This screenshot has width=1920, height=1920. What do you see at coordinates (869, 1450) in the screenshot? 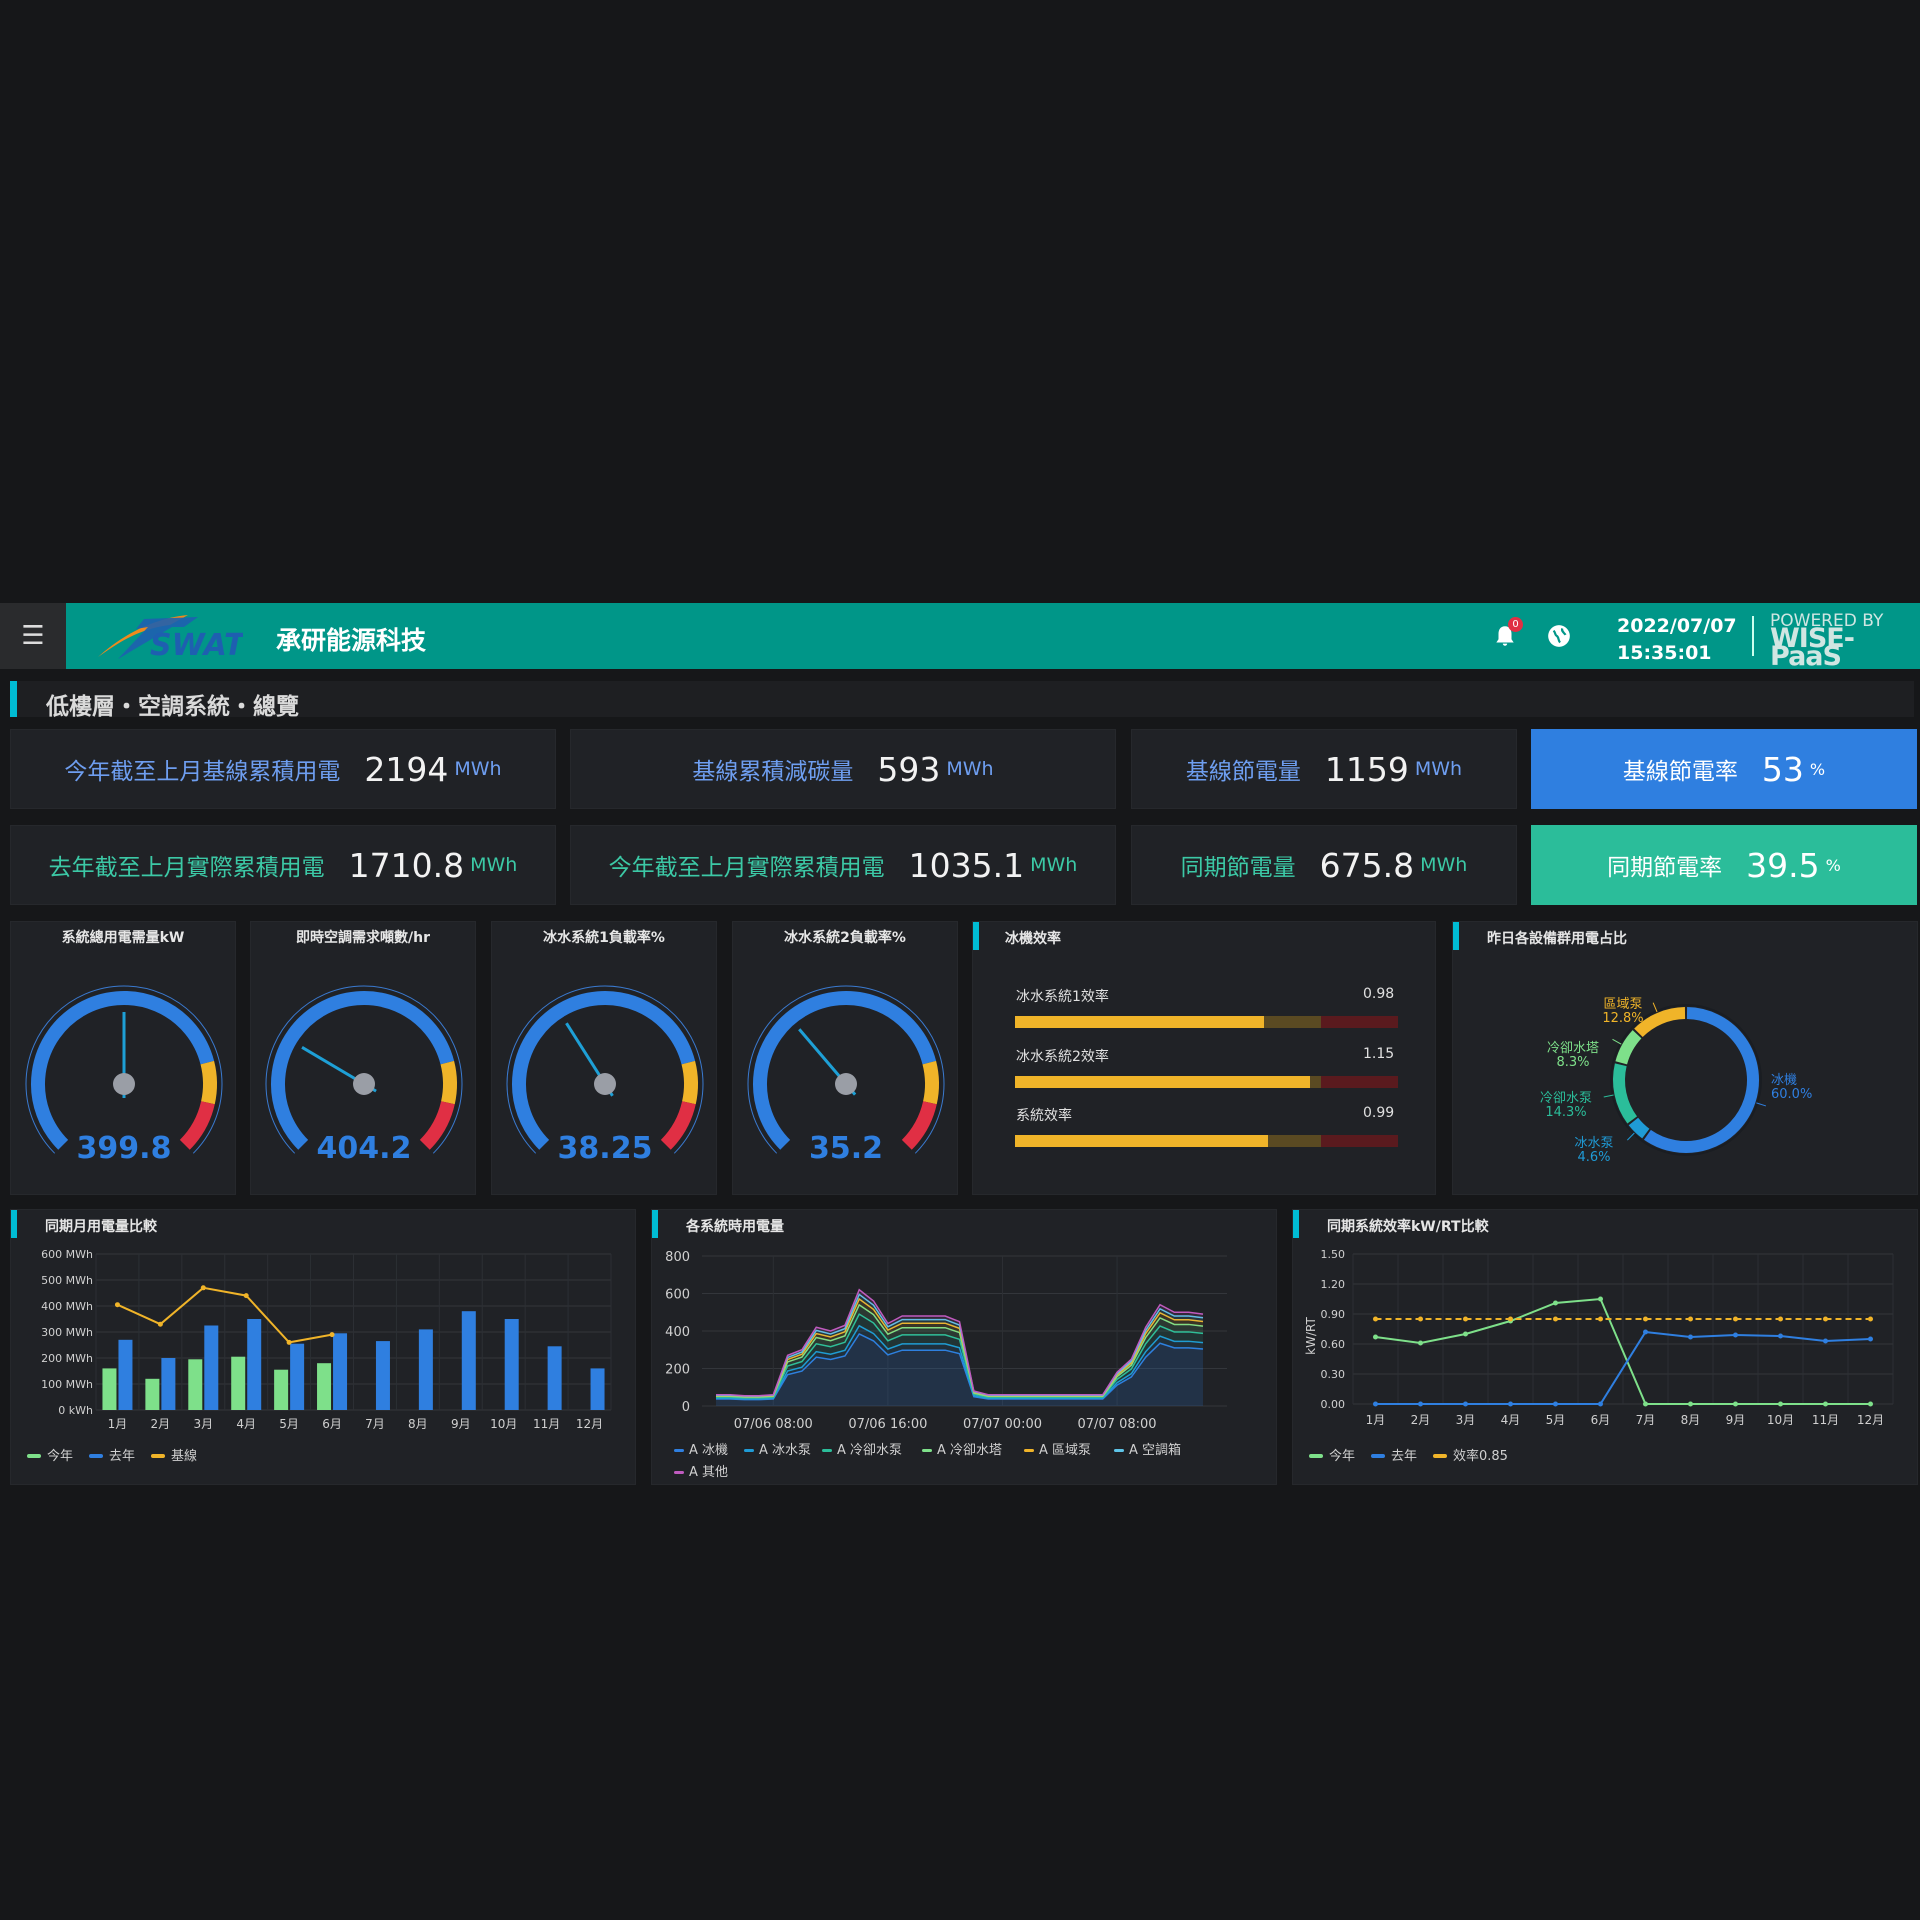
I see `legend-label: A 冷卻水泵` at bounding box center [869, 1450].